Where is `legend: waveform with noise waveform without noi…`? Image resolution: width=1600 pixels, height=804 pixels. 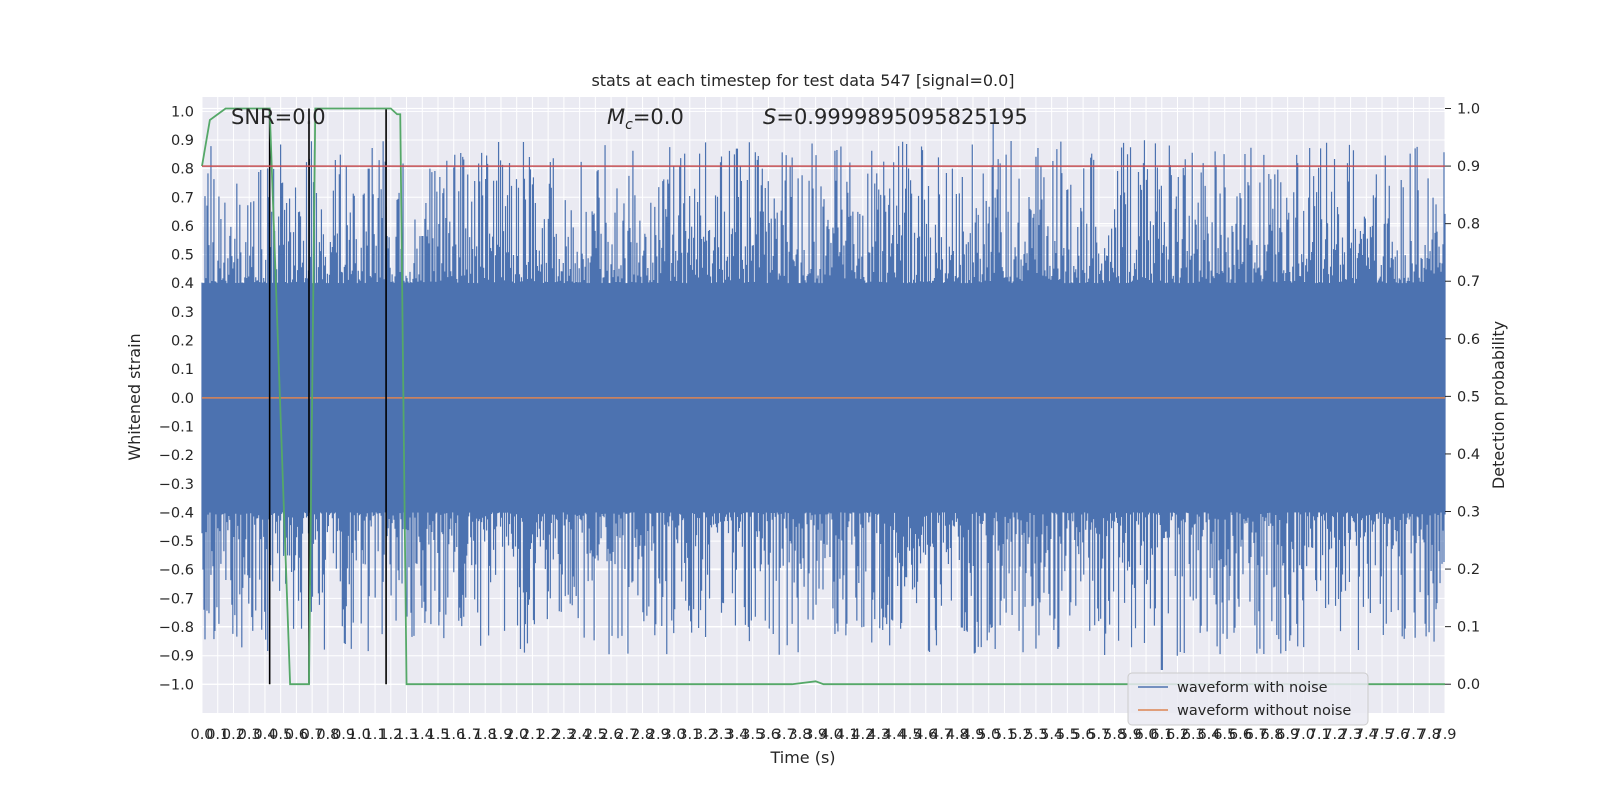
legend: waveform with noise waveform without noi… is located at coordinates (1248, 699).